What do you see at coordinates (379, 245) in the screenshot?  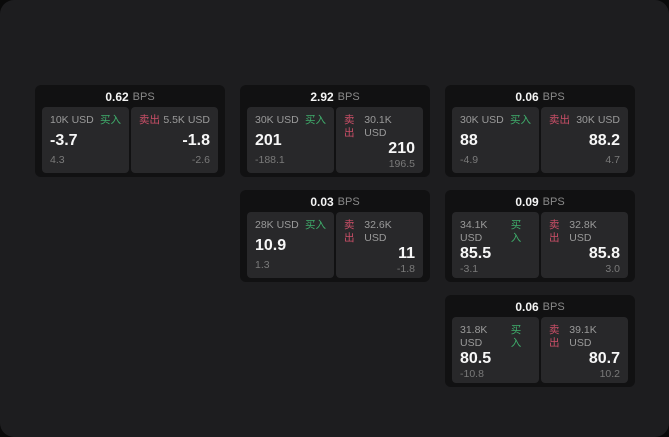 I see `sell-tile: 卖出 32.6K USD 11 -1.8` at bounding box center [379, 245].